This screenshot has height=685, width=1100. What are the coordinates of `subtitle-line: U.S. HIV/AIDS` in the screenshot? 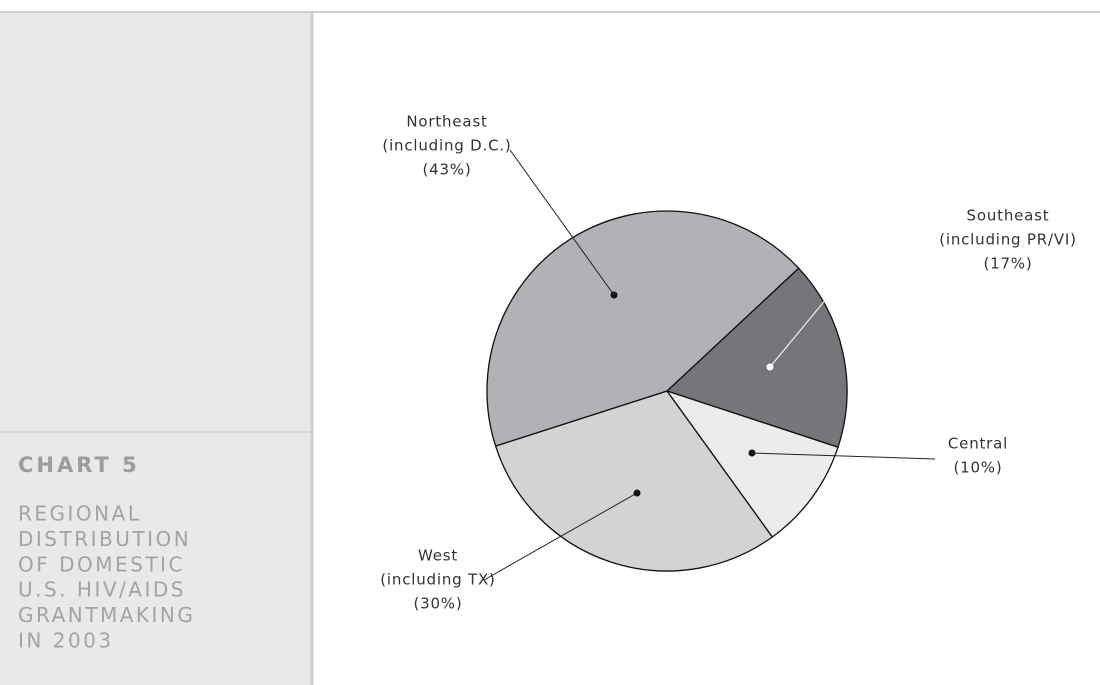 It's located at (102, 590).